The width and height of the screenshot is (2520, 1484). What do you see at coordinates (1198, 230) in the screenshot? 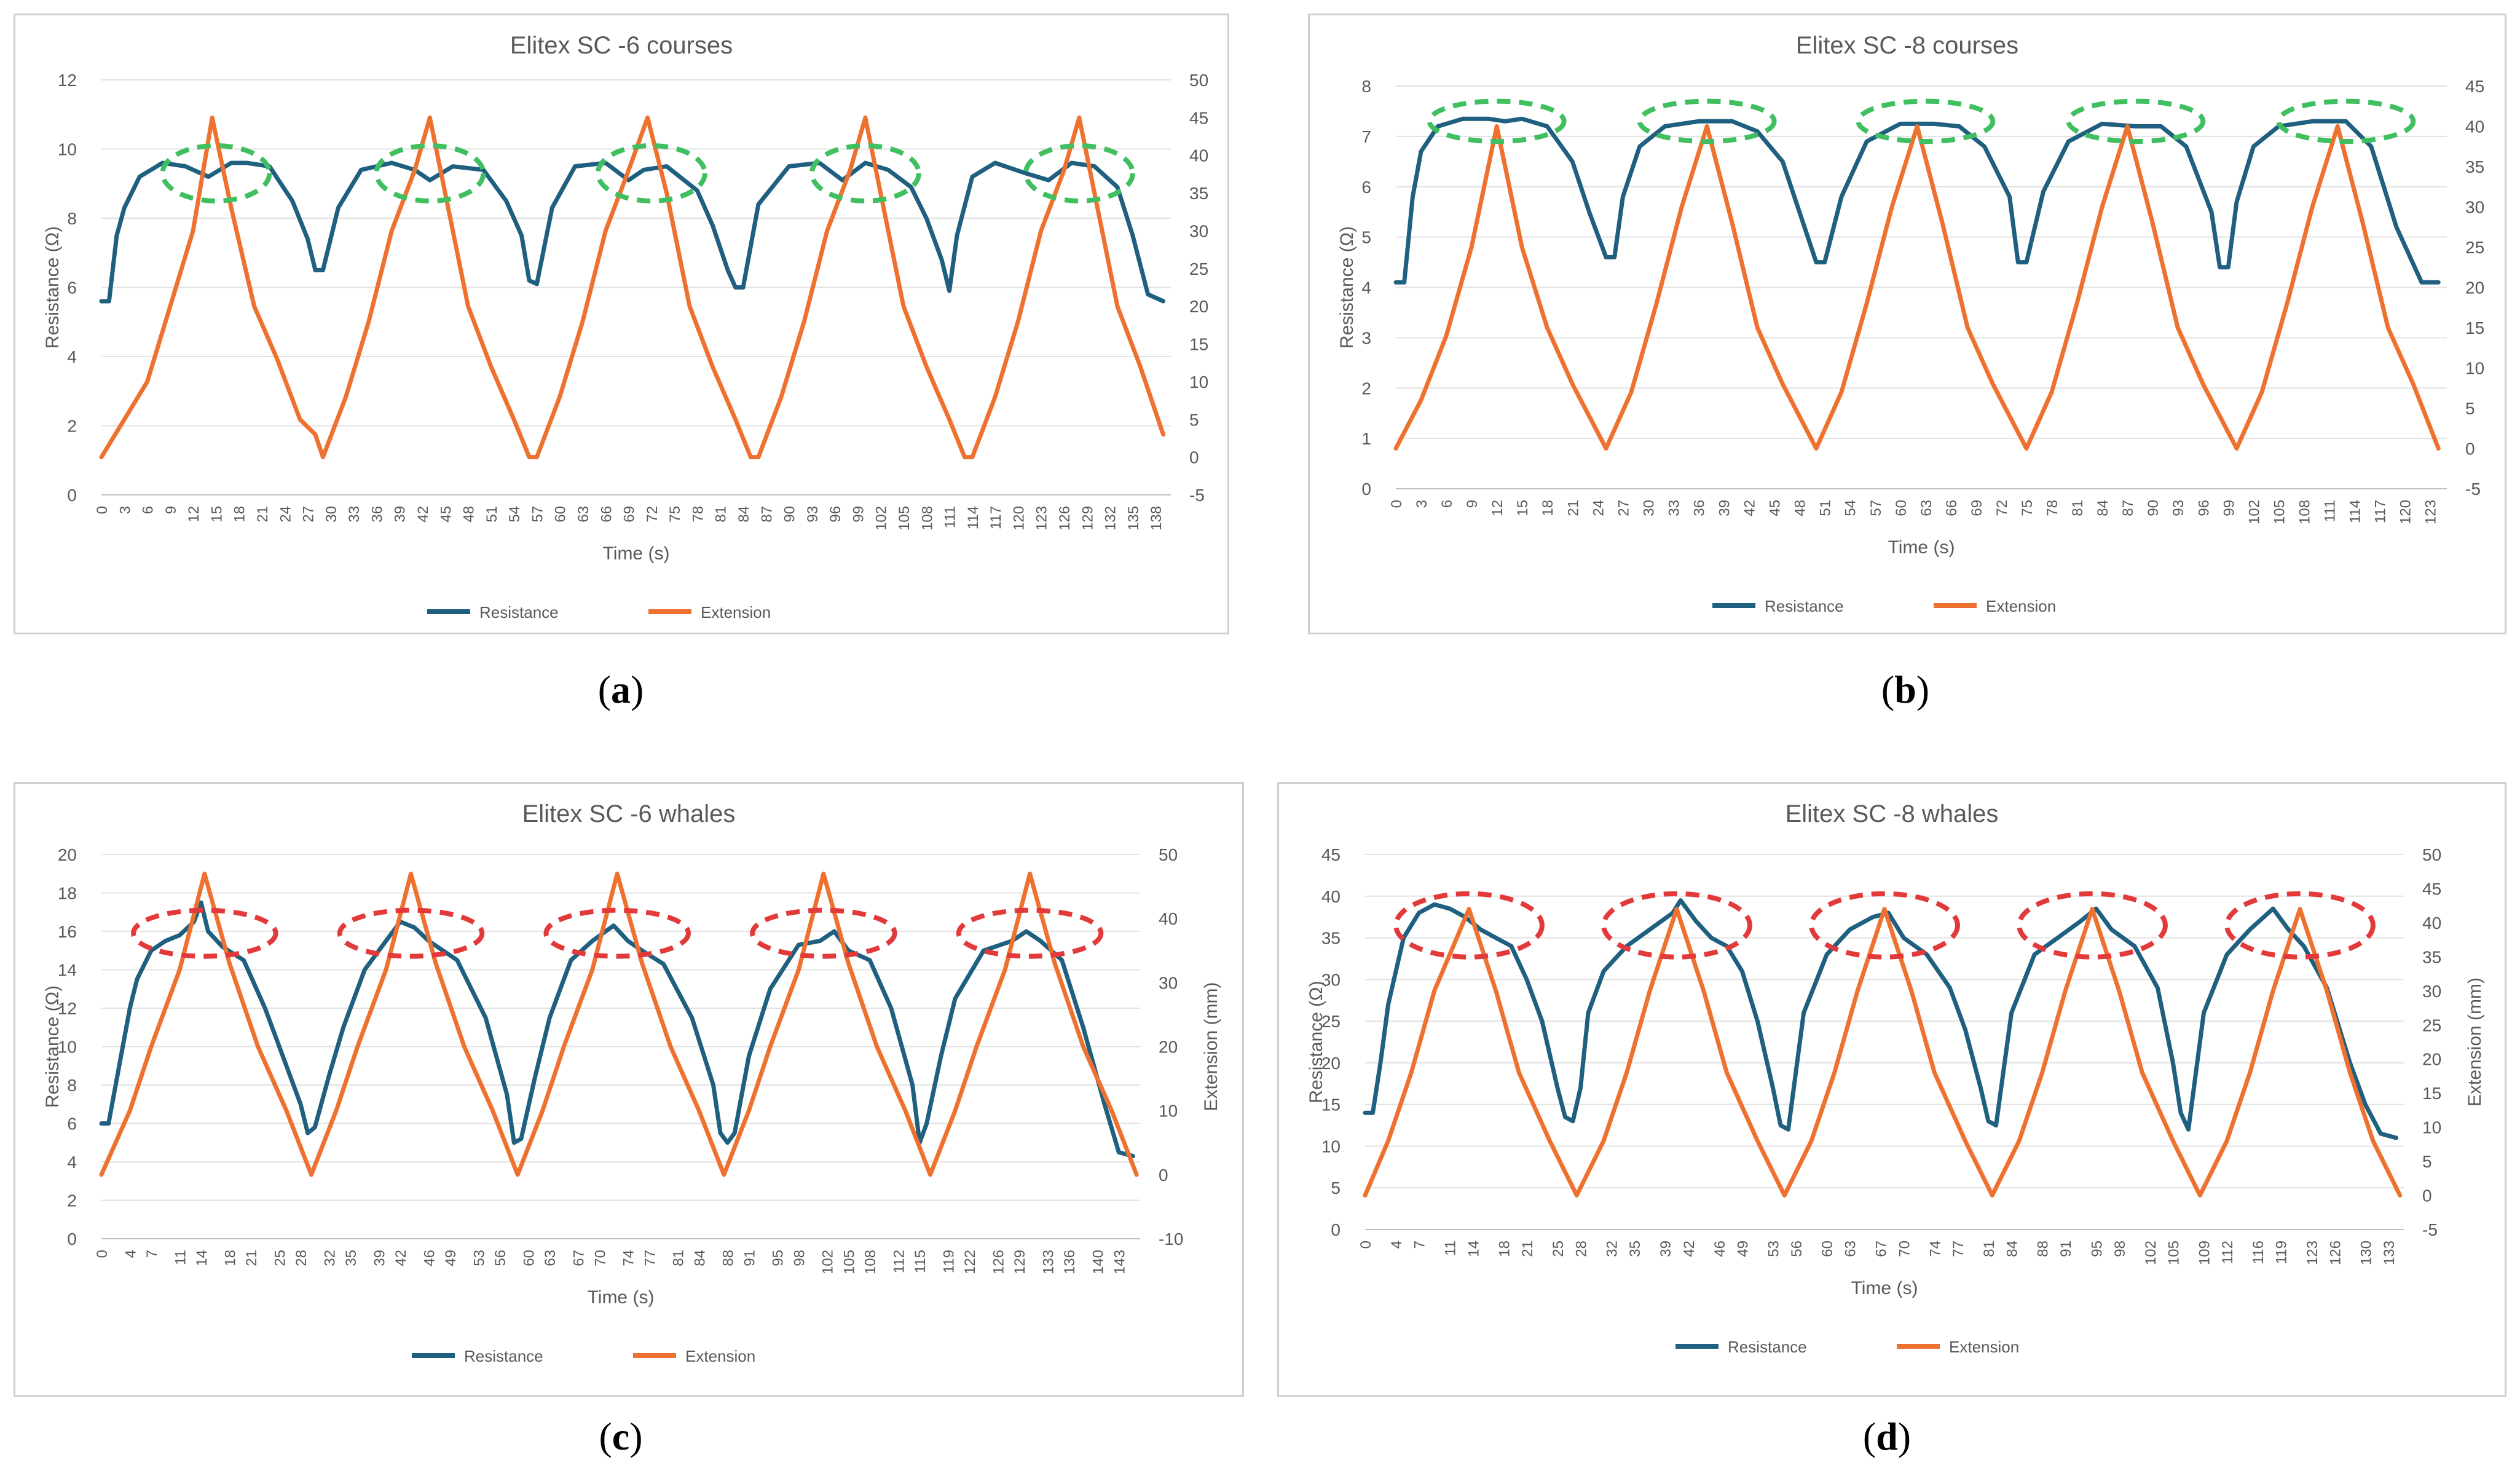
I see `y2-tick-label: 30` at bounding box center [1198, 230].